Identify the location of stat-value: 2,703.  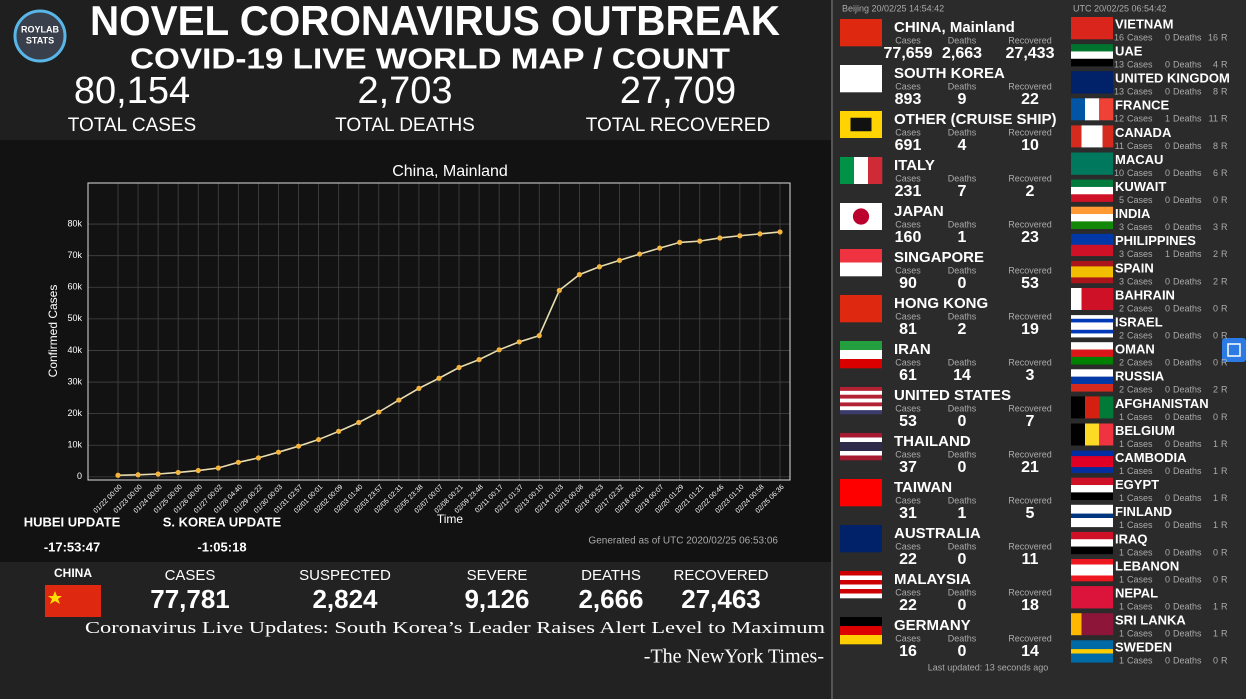
(404, 91).